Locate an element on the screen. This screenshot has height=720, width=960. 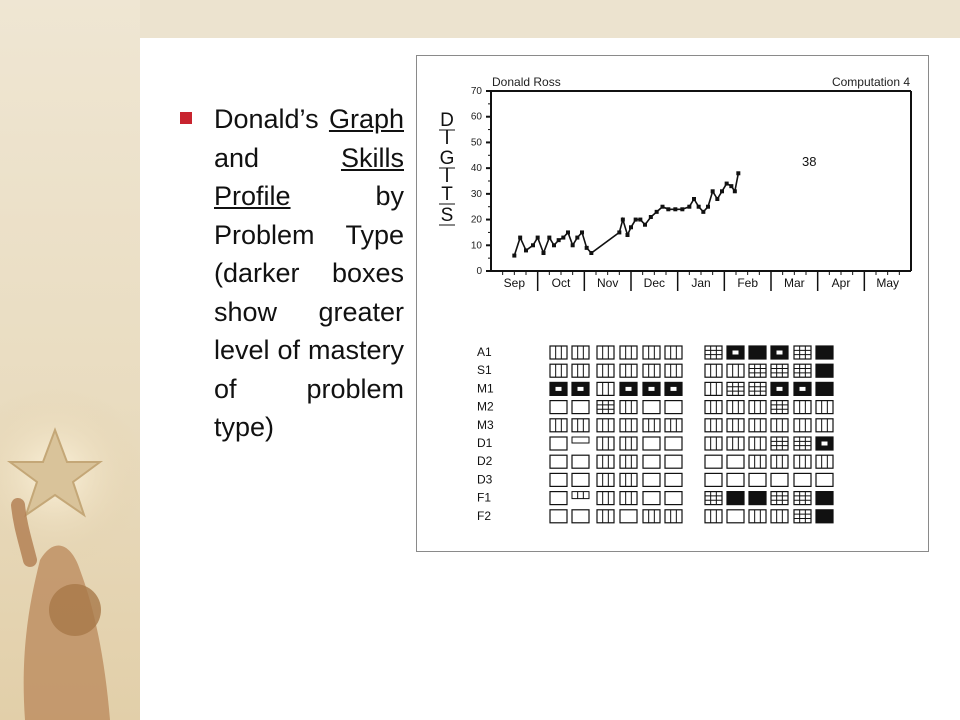
profile-row-label: M3 is located at coordinates (485, 425).